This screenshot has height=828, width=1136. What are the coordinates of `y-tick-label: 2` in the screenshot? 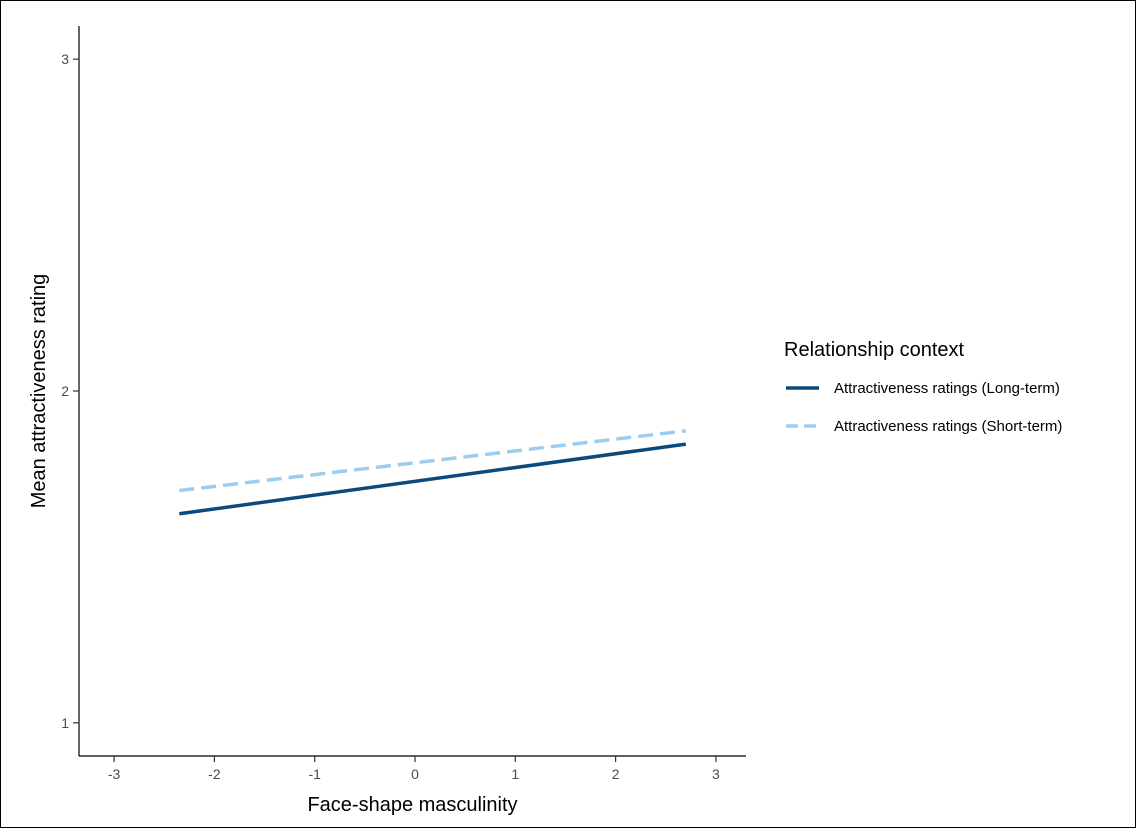 It's located at (65, 391).